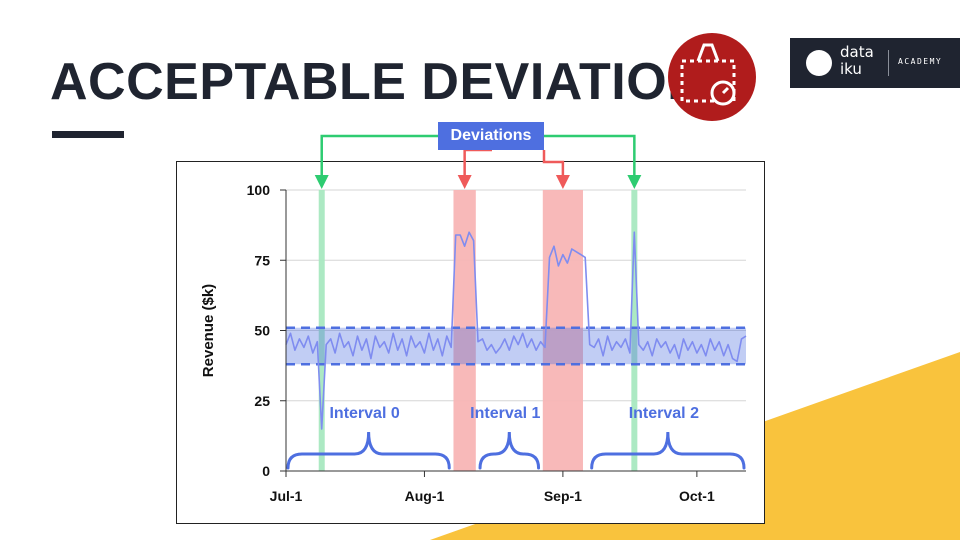 This screenshot has width=960, height=540. Describe the element at coordinates (590, 155) in the screenshot. I see `connector-green-right` at that location.